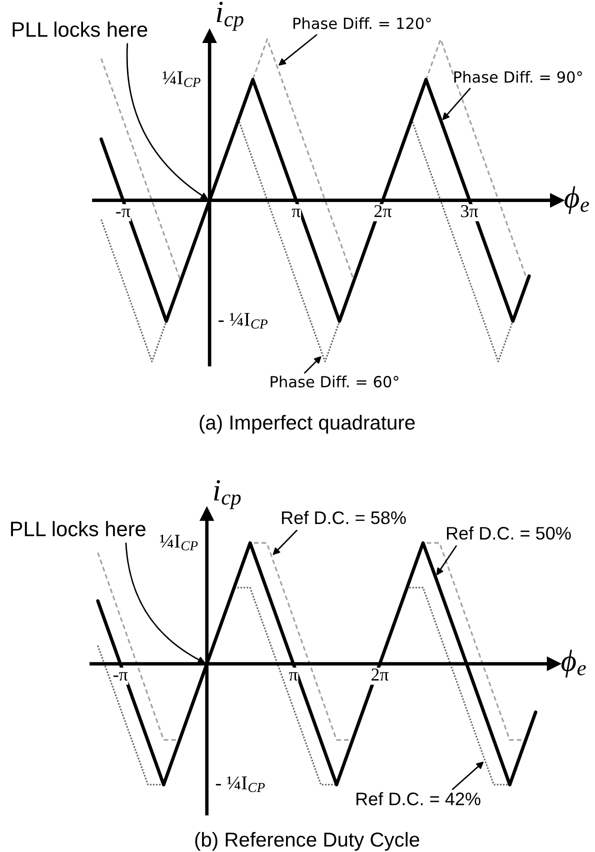  I want to click on annotation: Ref D.C. = 42%, so click(418, 799).